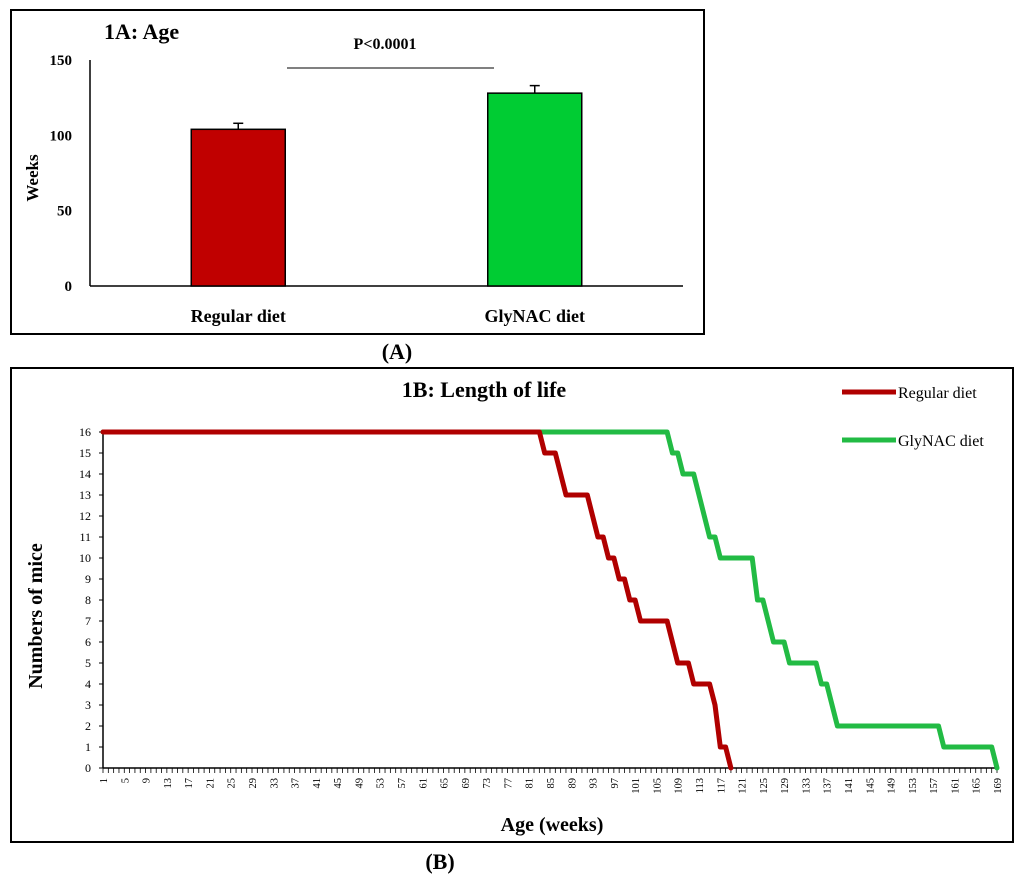  What do you see at coordinates (402, 783) in the screenshot?
I see `x-tick-label: 57` at bounding box center [402, 783].